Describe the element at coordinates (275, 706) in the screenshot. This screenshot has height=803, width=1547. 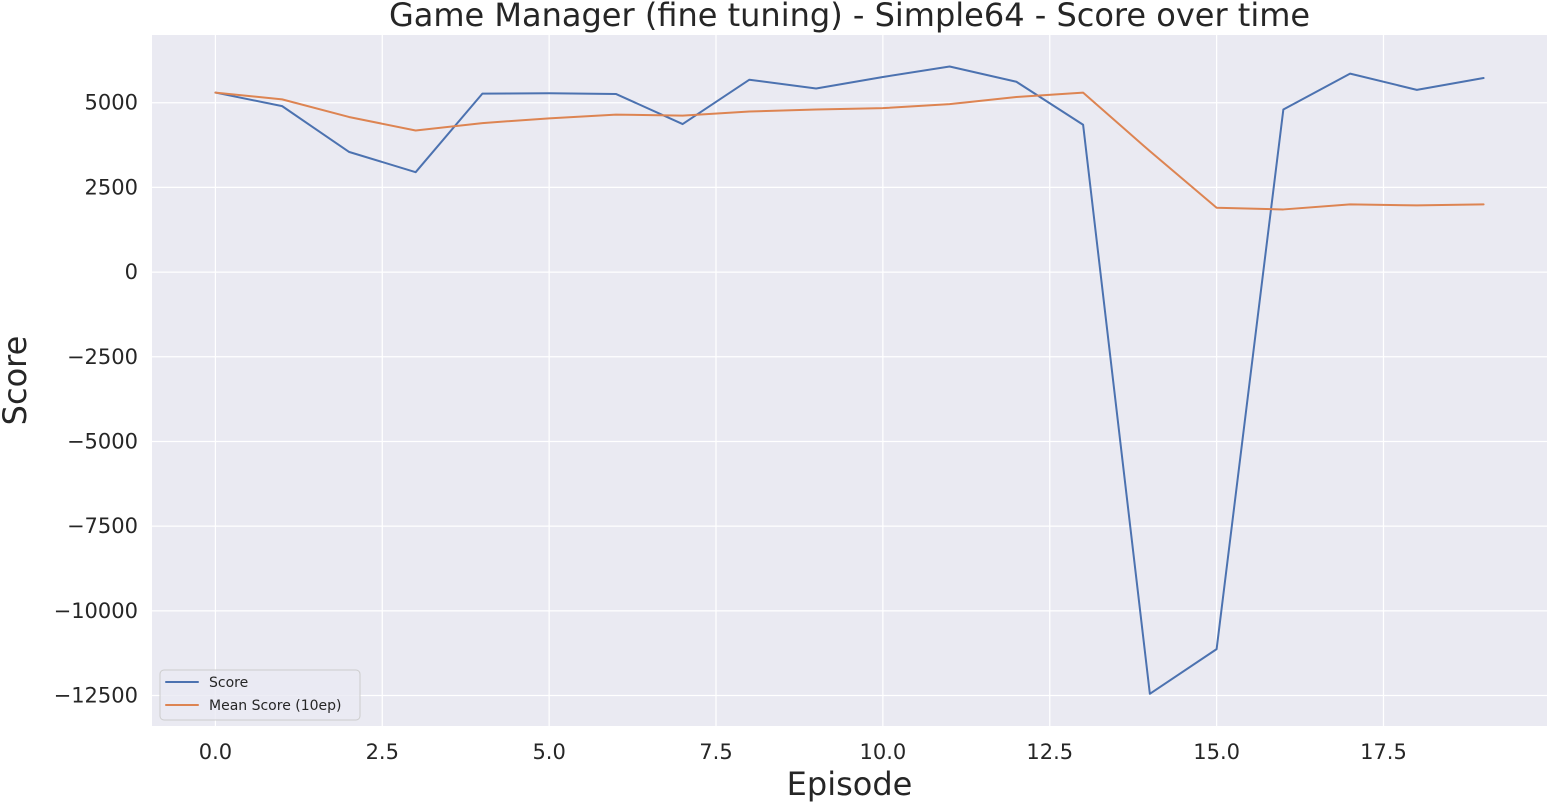
I see `legend-label-mean-score: Mean Score (10ep)` at that location.